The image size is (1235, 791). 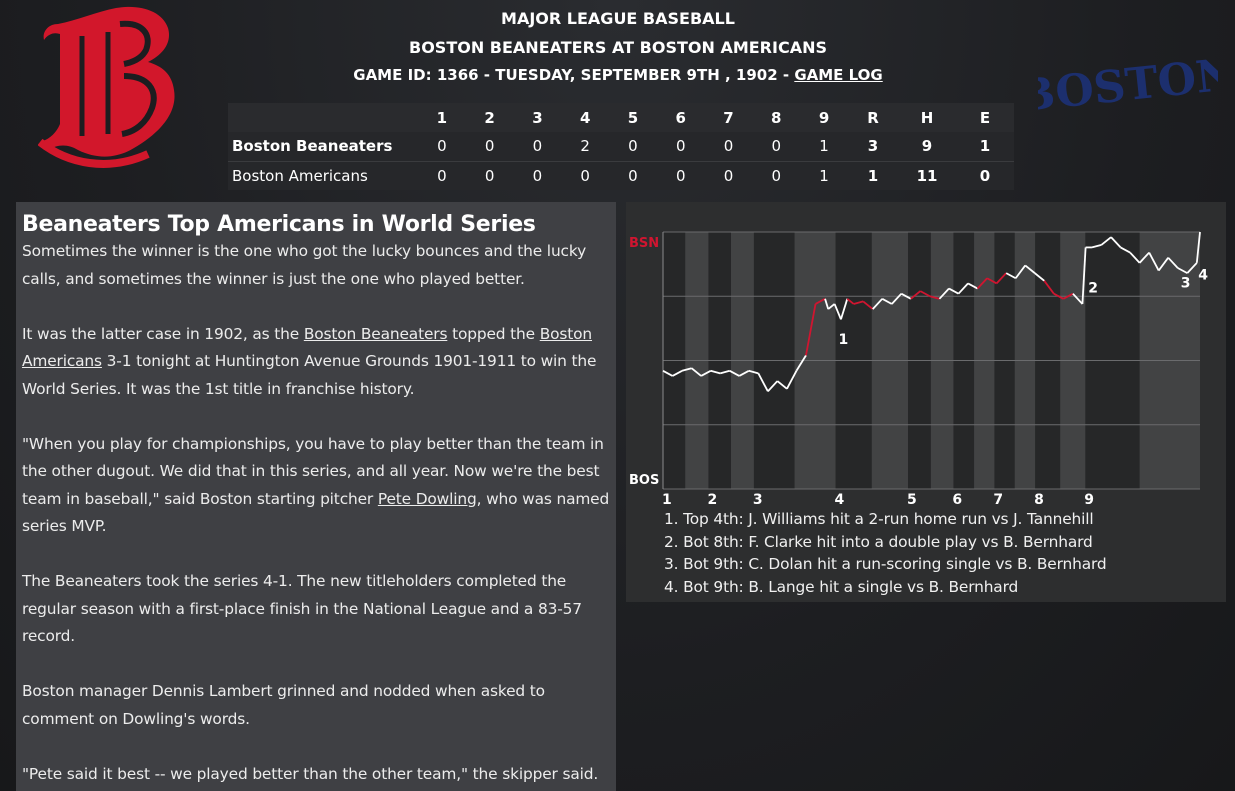 I want to click on x-tick-label: 4, so click(x=840, y=500).